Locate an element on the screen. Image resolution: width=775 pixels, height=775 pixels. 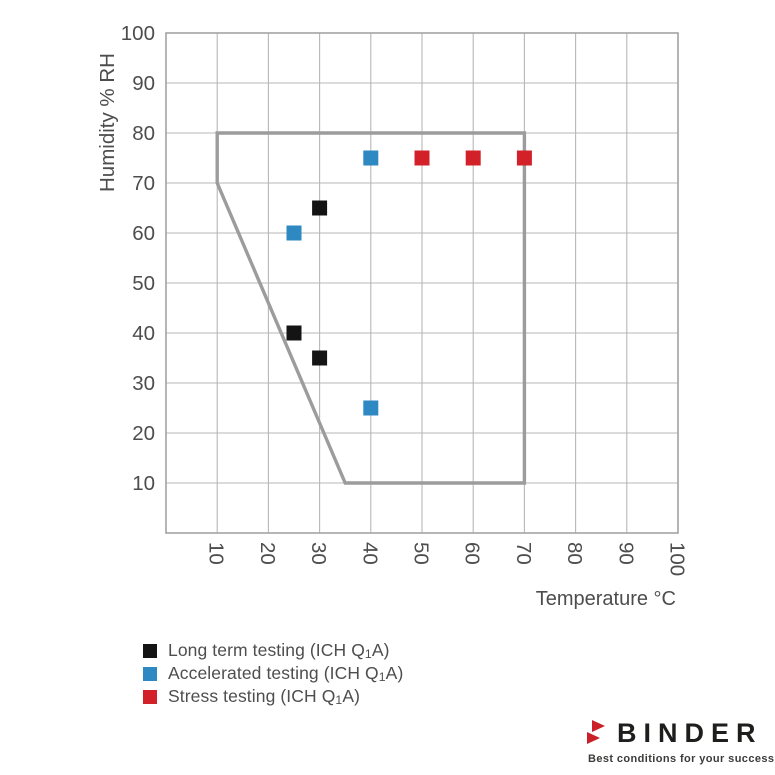
legend-label-accelerated: Accelerated testing (ICH Q1A) is located at coordinates (286, 673).